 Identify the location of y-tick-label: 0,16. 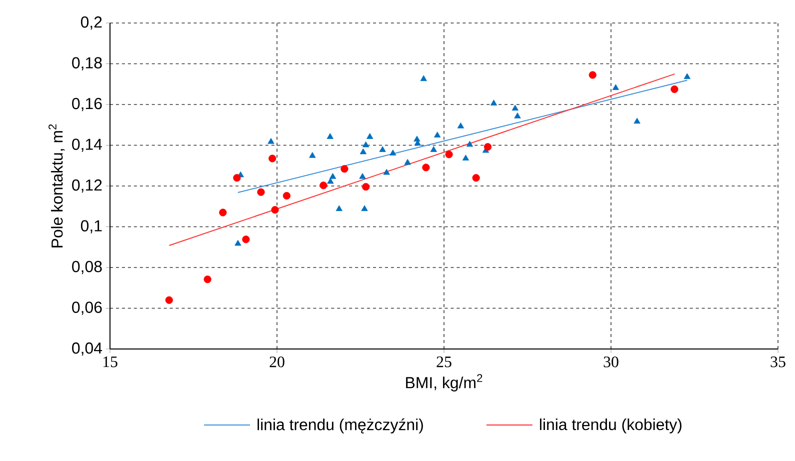
(87, 105).